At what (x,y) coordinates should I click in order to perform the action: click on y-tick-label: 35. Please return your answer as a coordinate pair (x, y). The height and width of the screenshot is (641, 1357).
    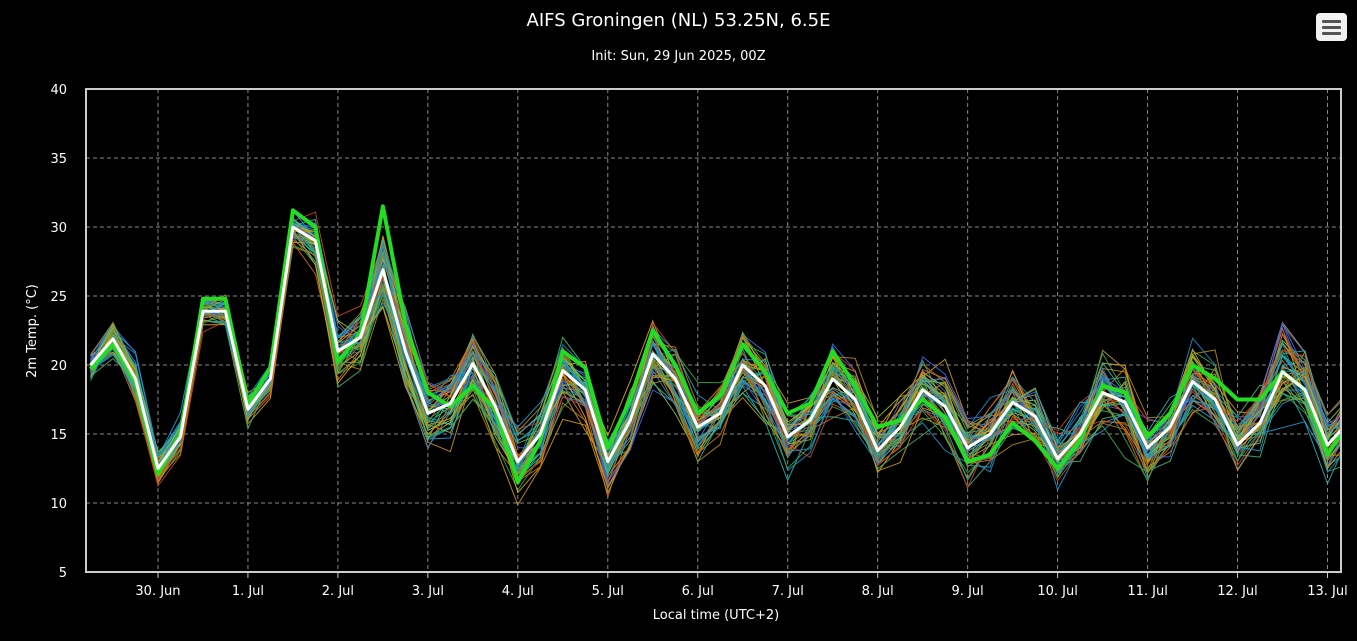
    Looking at the image, I should click on (58, 159).